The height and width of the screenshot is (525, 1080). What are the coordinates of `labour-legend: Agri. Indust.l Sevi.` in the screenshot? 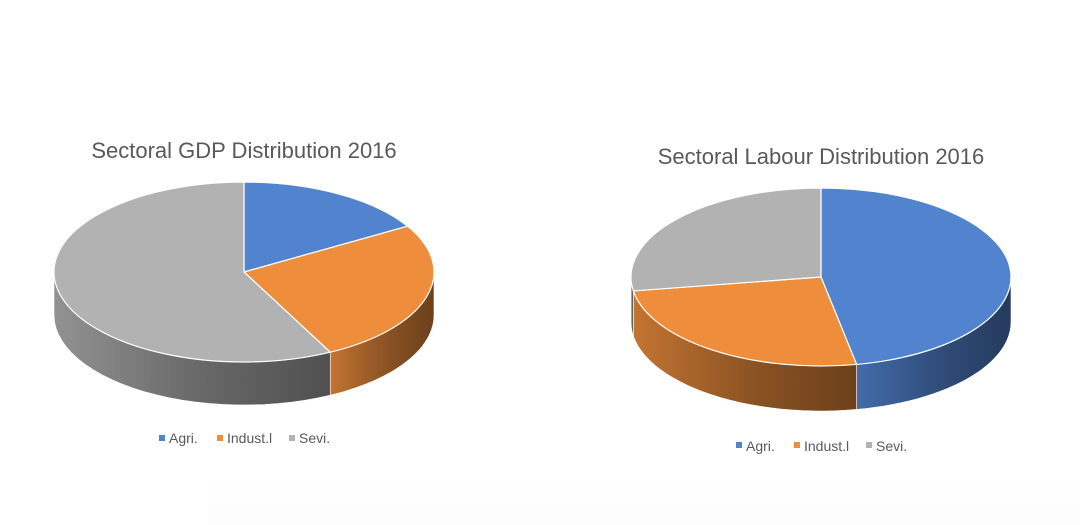 It's located at (821, 446).